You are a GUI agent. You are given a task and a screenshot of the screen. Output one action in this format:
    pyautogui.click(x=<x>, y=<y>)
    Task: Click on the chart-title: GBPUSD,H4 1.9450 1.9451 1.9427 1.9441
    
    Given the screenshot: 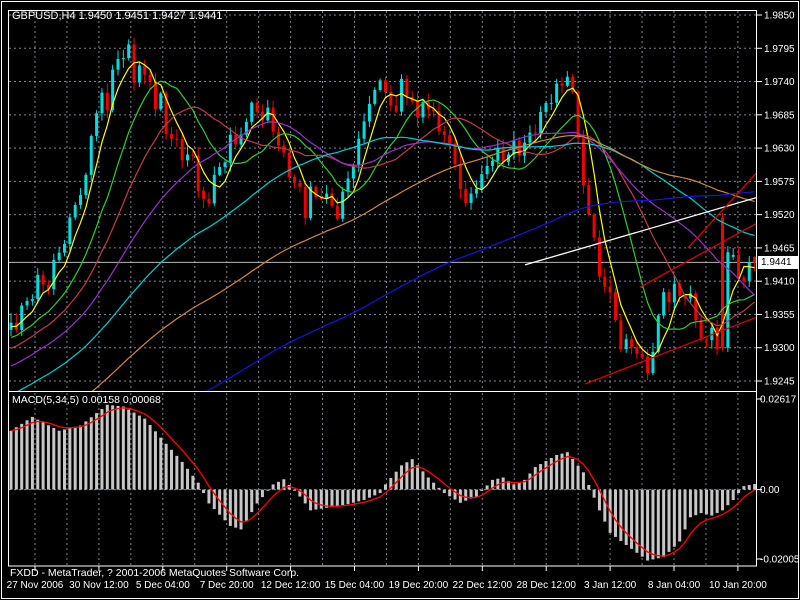 What is the action you would take?
    pyautogui.click(x=117, y=16)
    